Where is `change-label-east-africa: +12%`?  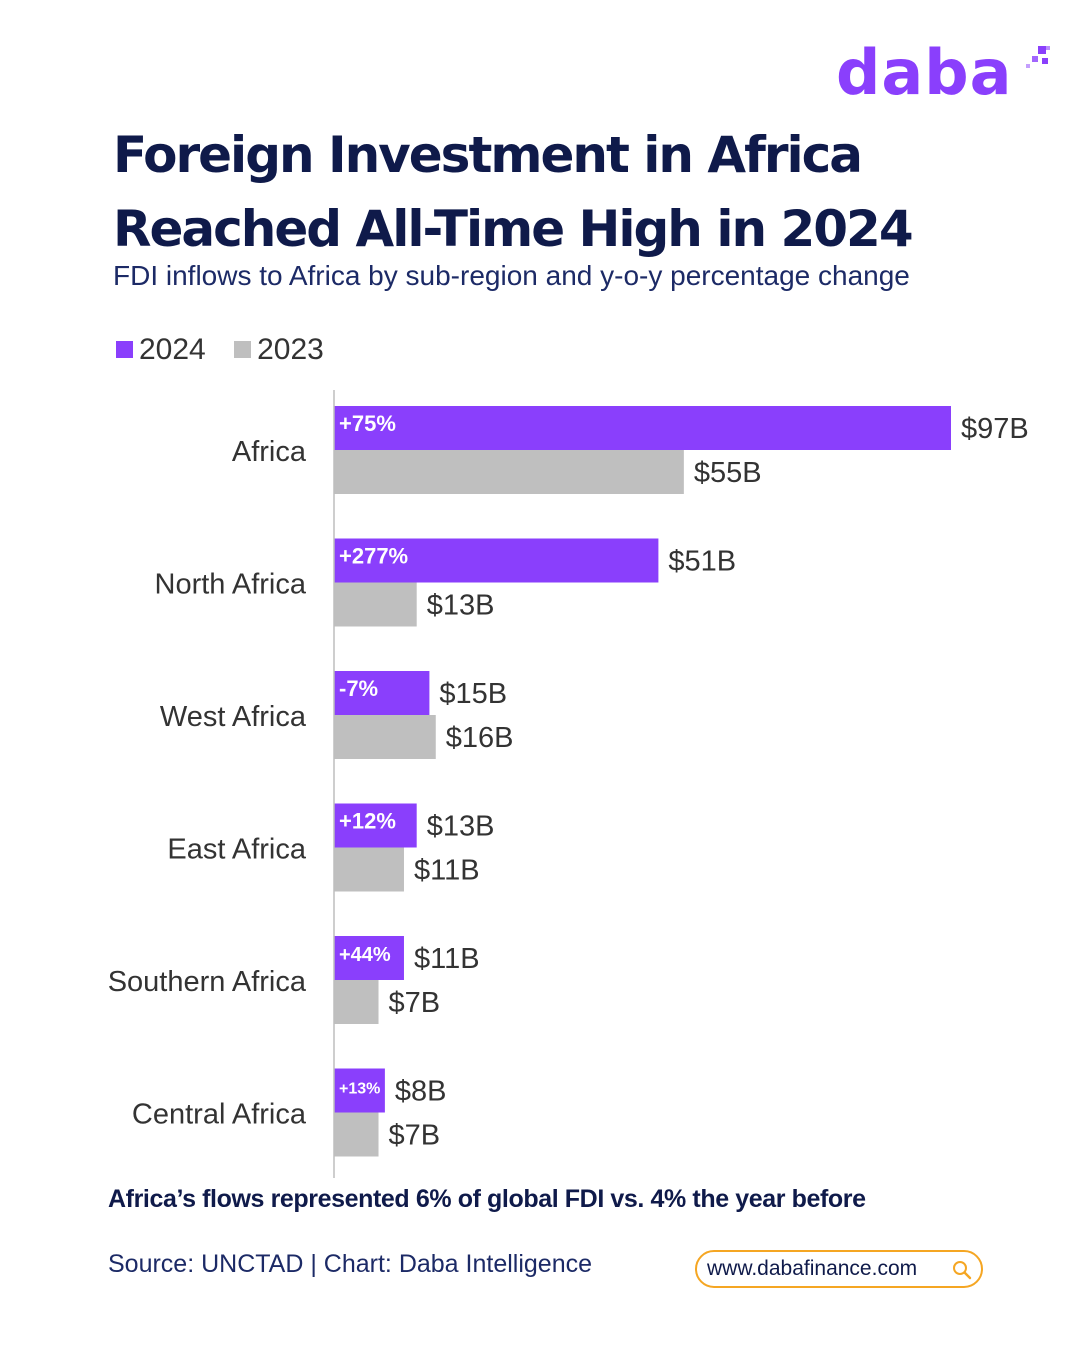 change-label-east-africa: +12% is located at coordinates (367, 821).